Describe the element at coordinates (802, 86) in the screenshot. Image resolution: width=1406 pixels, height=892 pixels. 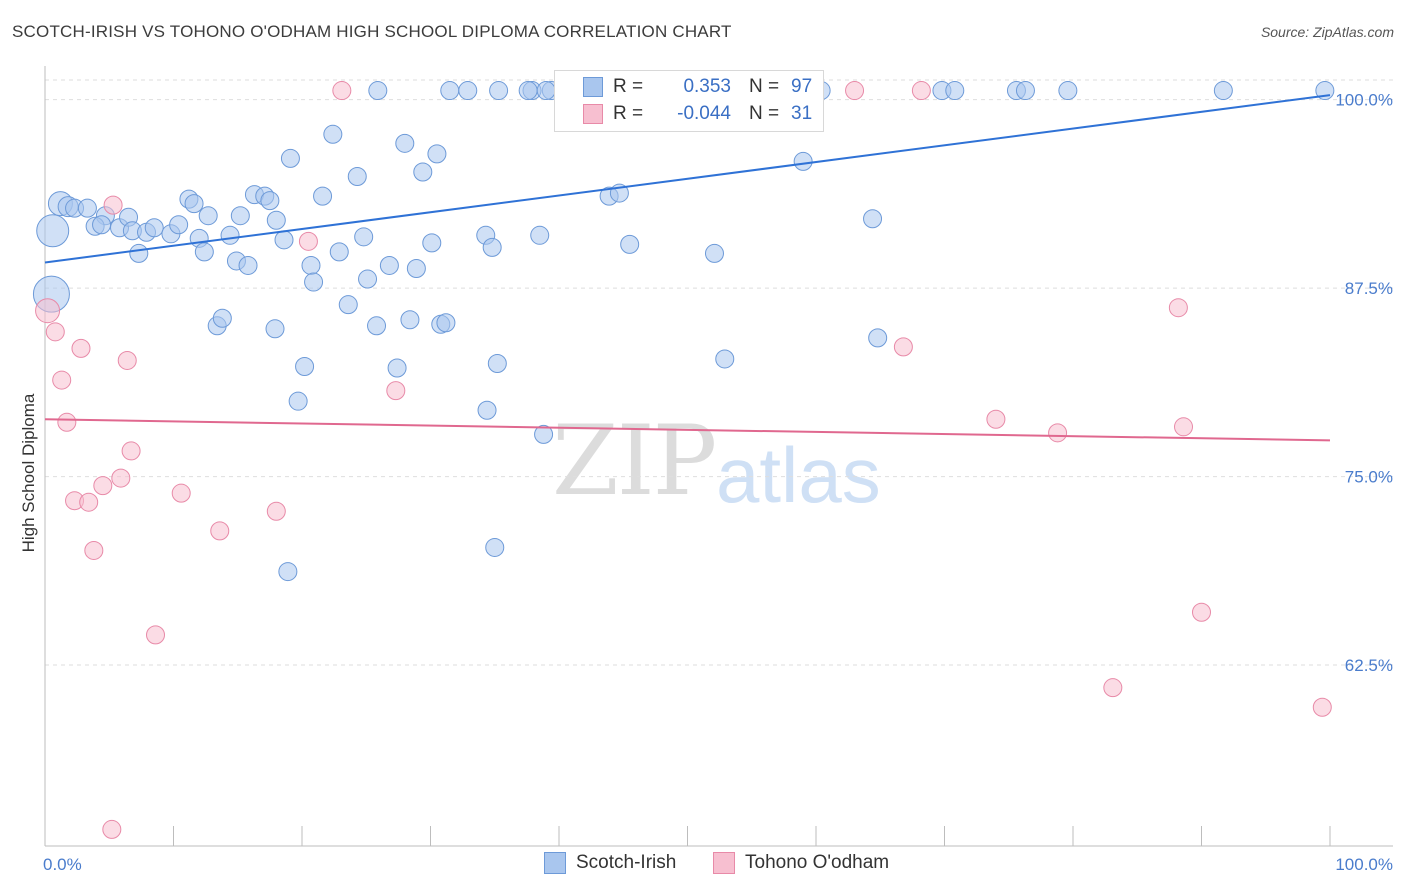
I see `legend-n-value: 97` at that location.